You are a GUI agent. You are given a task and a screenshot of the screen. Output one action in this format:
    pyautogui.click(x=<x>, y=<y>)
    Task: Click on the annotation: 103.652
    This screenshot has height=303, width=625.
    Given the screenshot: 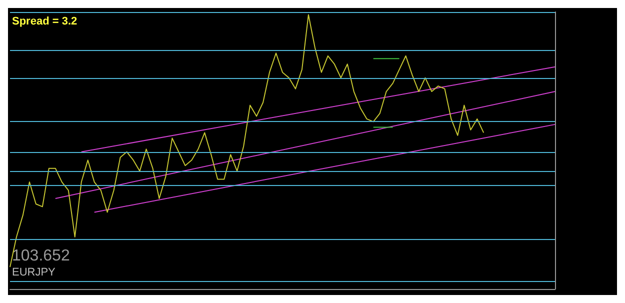 What is the action you would take?
    pyautogui.click(x=41, y=256)
    